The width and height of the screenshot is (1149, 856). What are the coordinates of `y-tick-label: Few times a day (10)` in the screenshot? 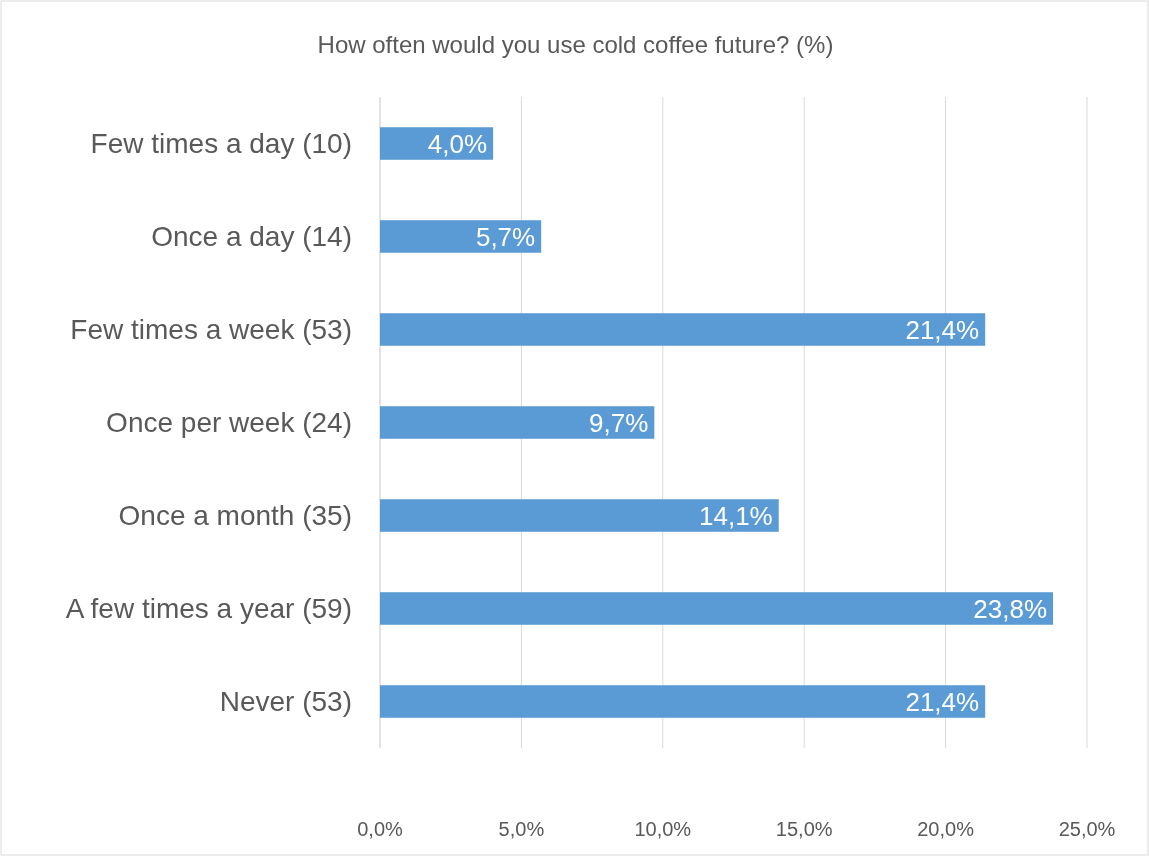 It's located at (221, 144).